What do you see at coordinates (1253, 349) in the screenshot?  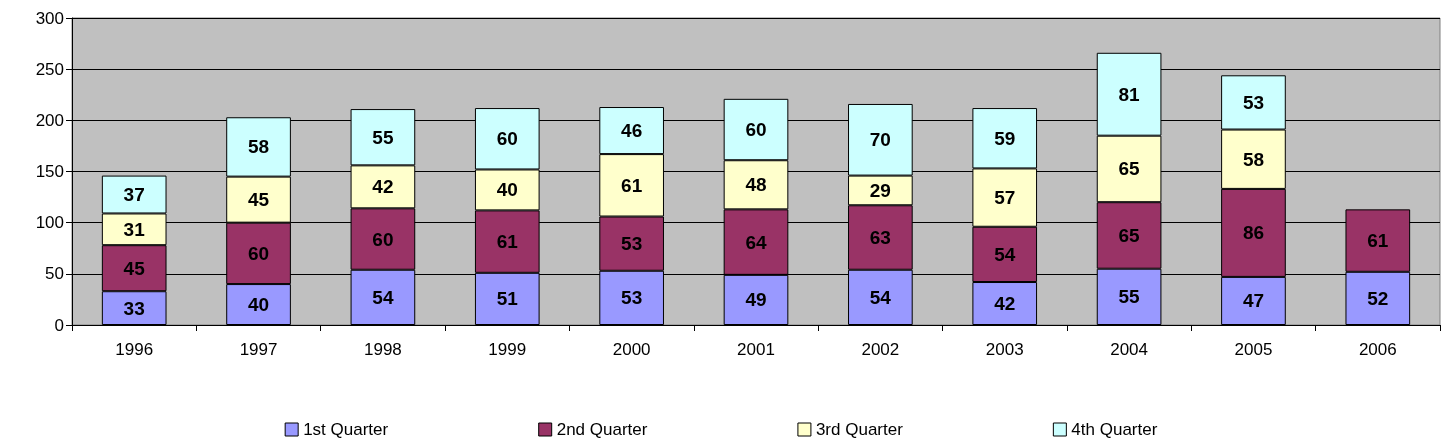 I see `x-tick-label: 2005` at bounding box center [1253, 349].